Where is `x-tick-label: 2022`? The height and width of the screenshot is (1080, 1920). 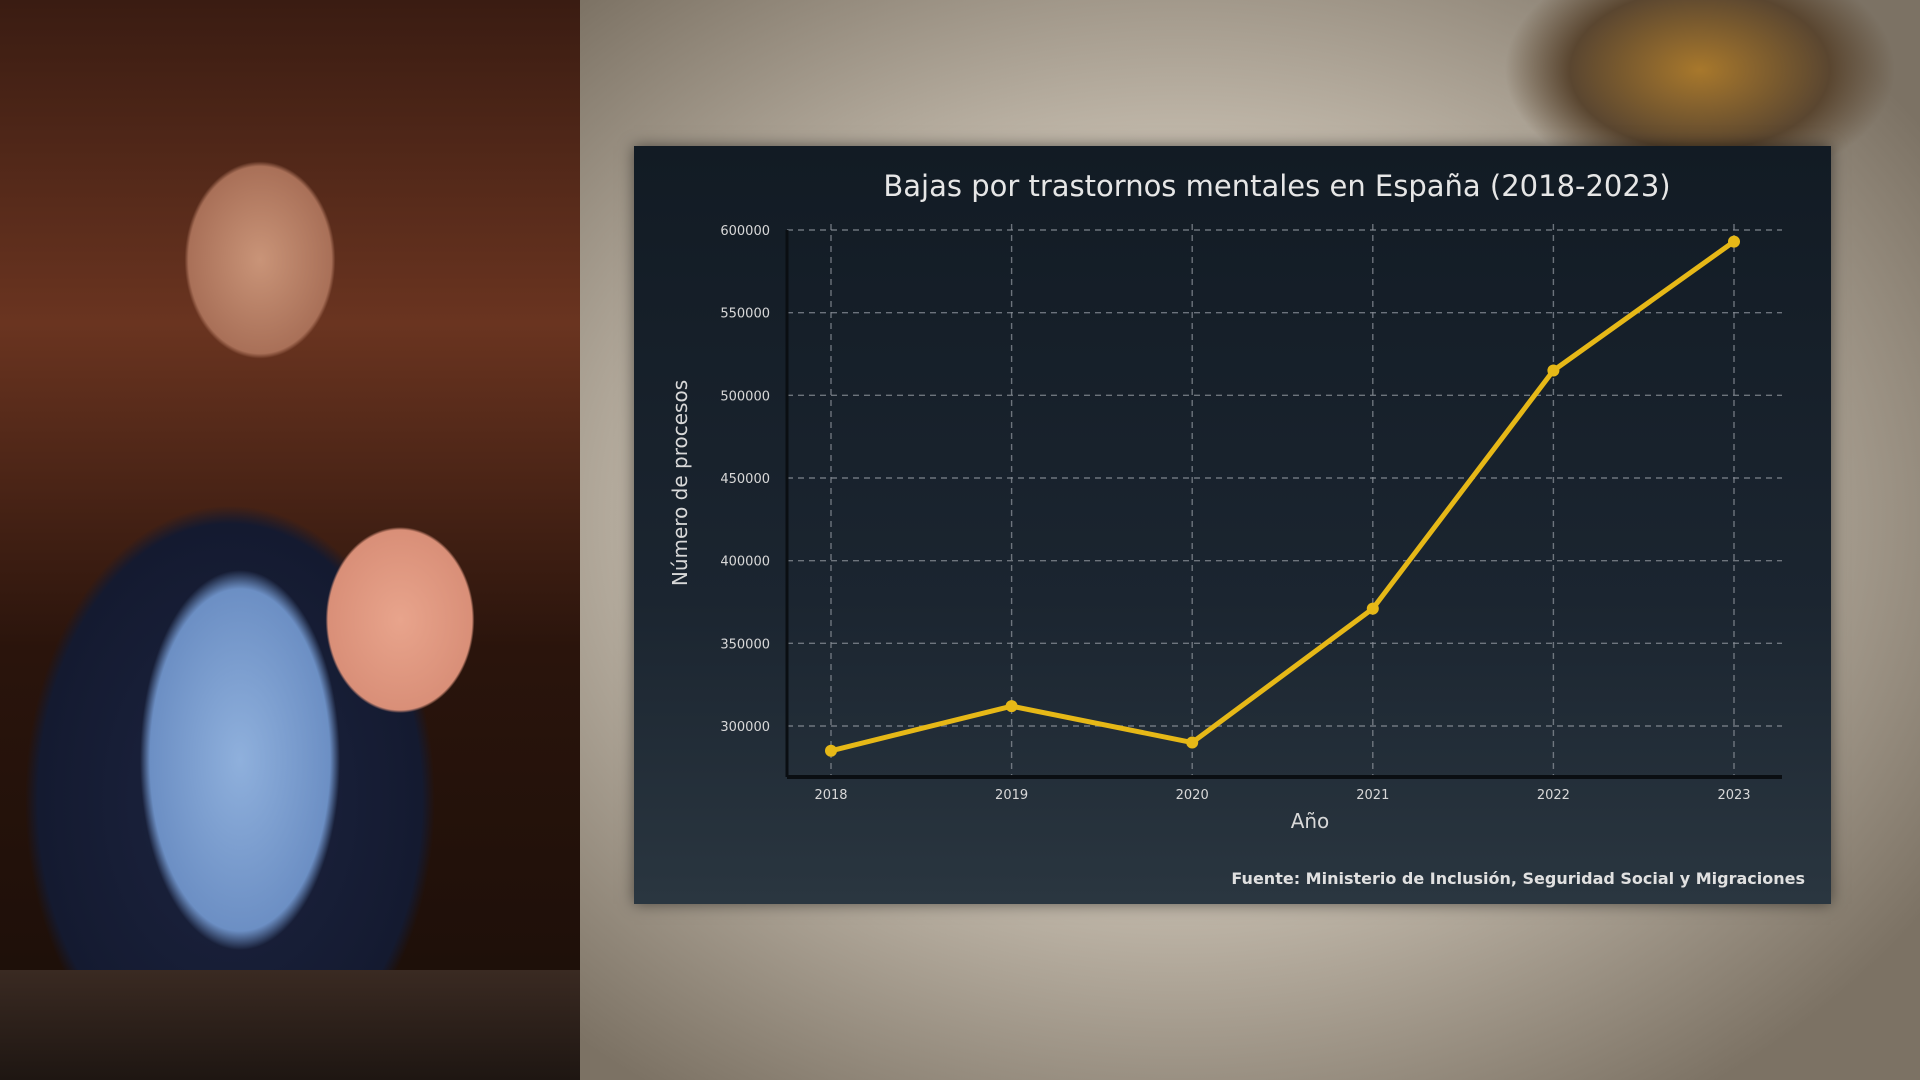 x-tick-label: 2022 is located at coordinates (1553, 795).